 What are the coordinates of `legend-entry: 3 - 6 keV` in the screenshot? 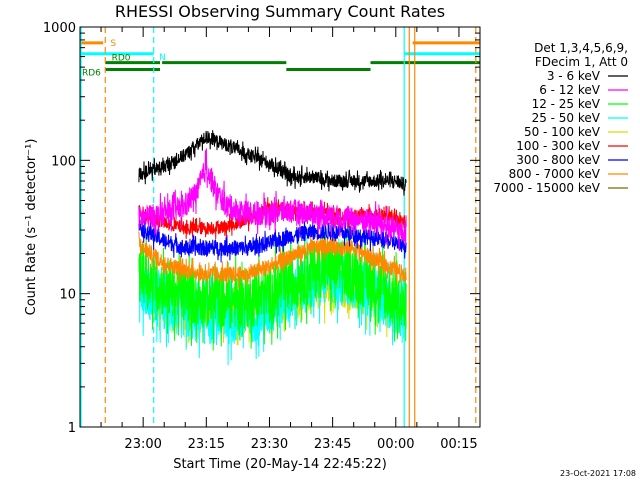 It's located at (574, 76).